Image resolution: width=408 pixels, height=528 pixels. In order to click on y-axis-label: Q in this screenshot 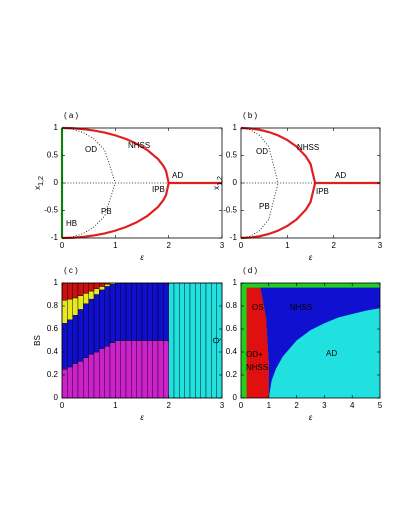, I will do `click(216, 340)`.